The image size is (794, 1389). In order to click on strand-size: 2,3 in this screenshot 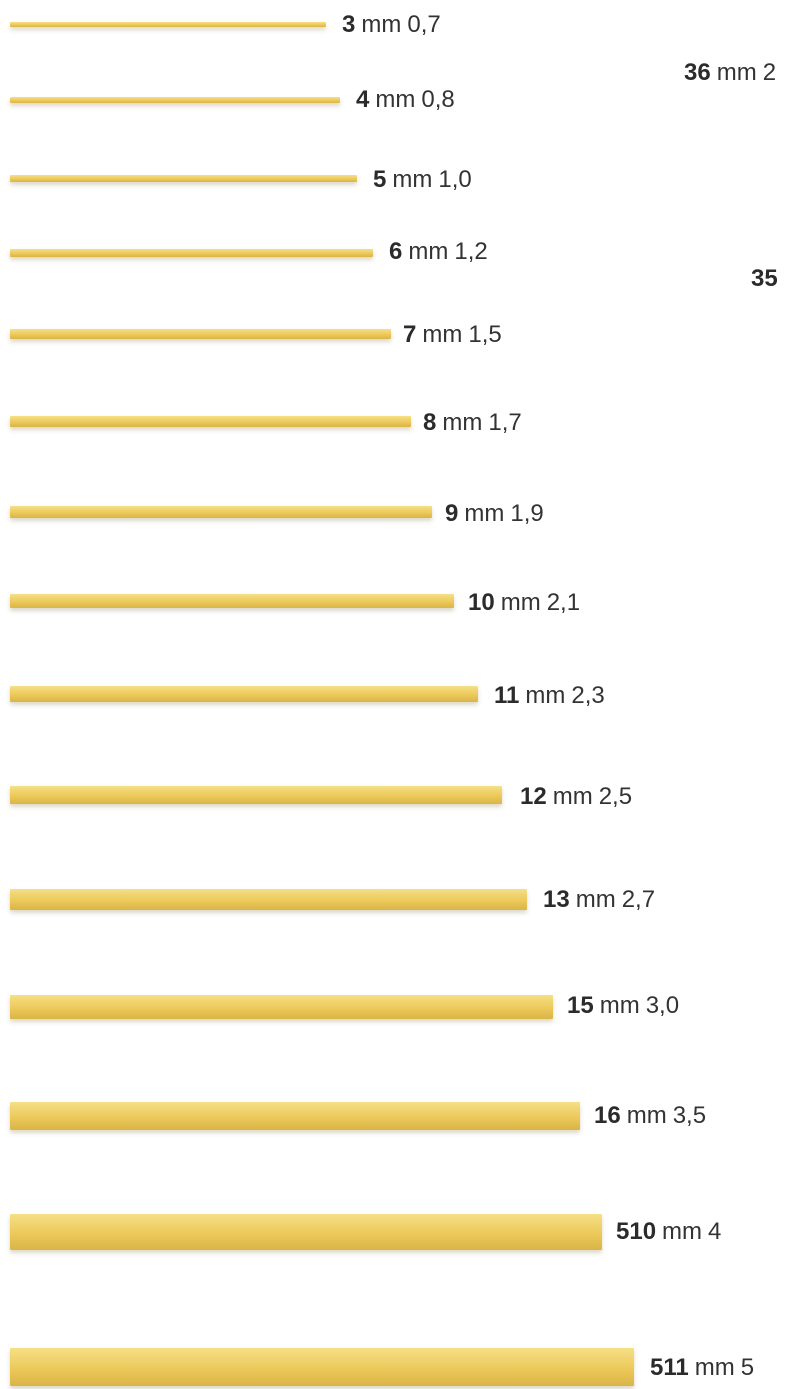, I will do `click(588, 695)`.